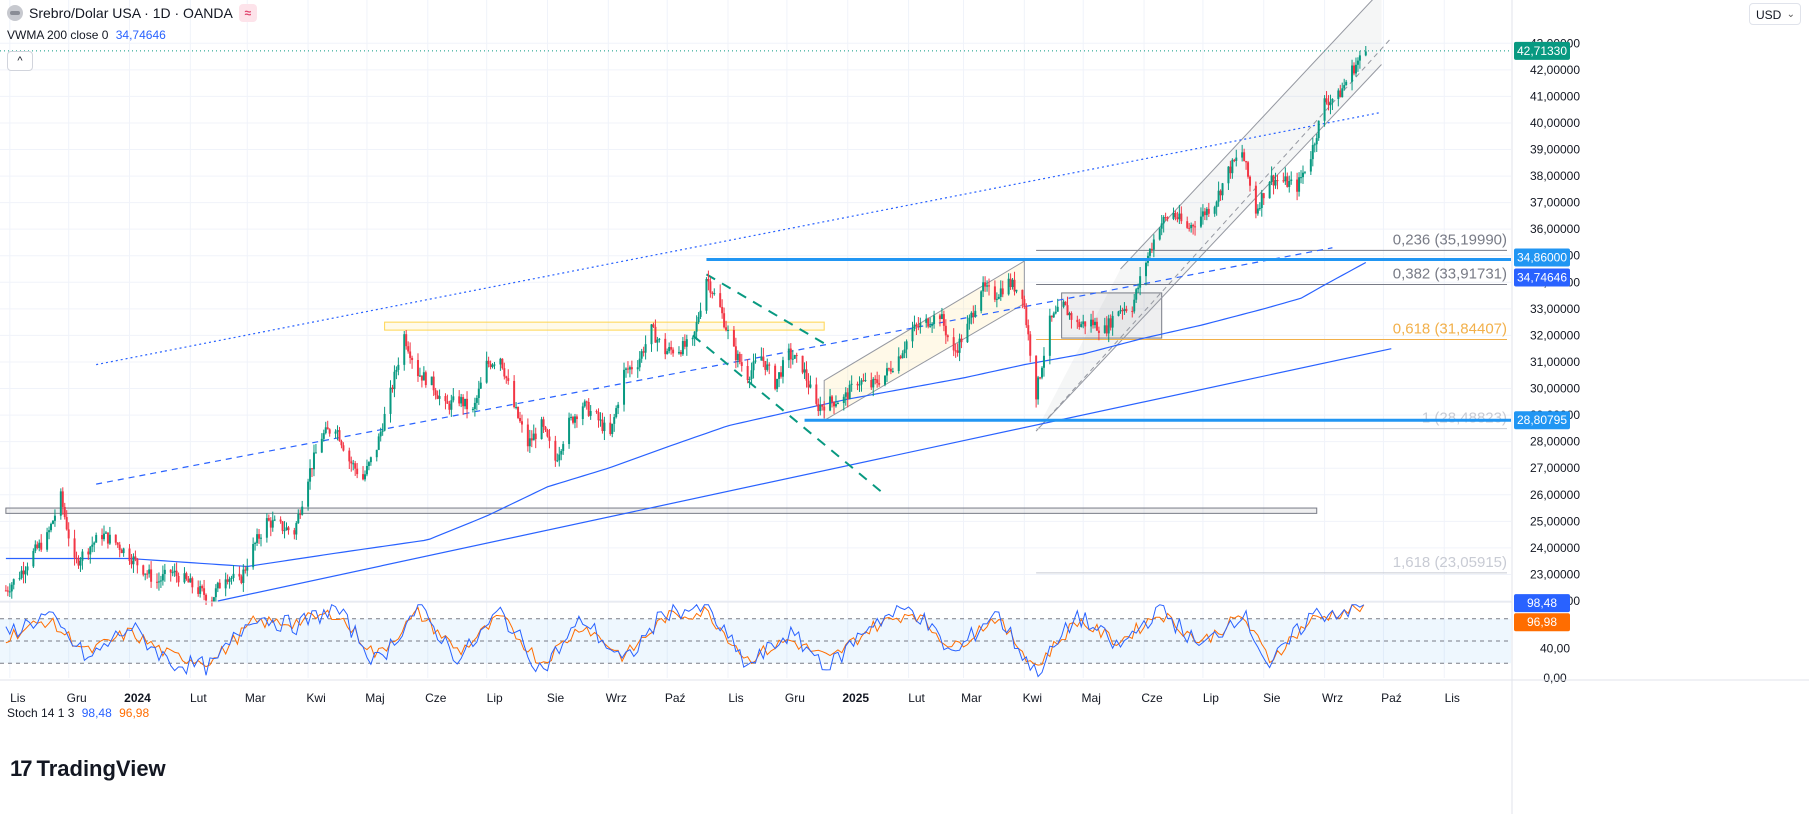 This screenshot has width=1809, height=814. Describe the element at coordinates (1542, 622) in the screenshot. I see `stoch-d-badge-bg` at that location.